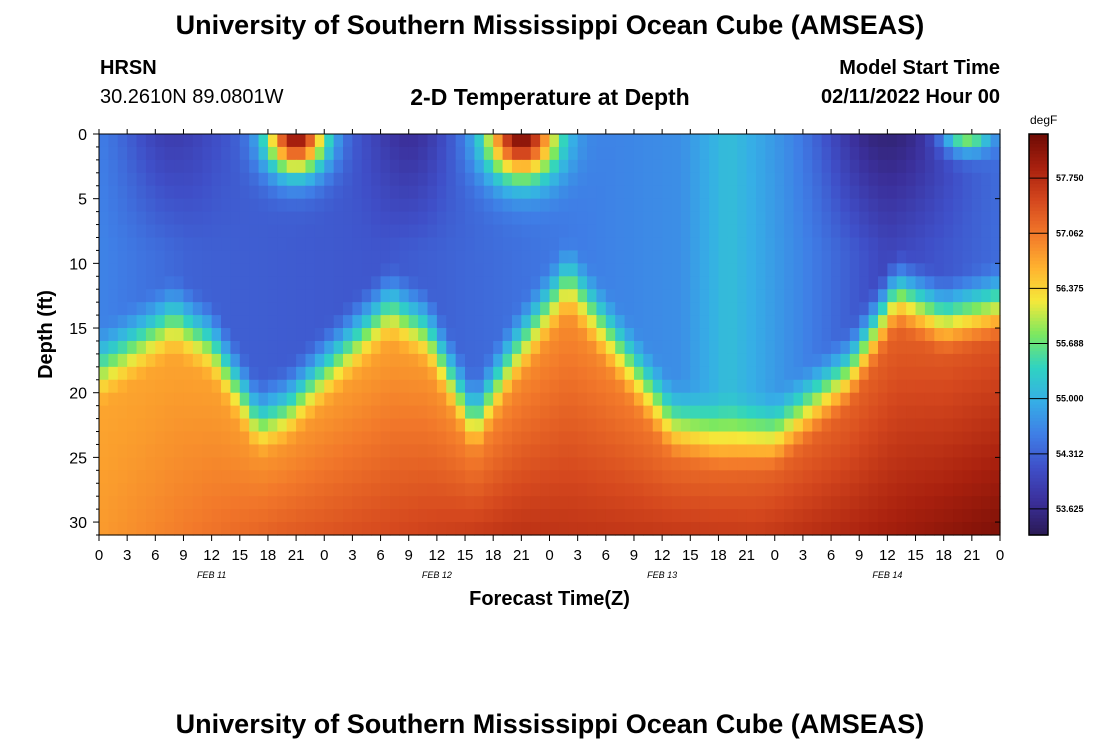 This screenshot has height=750, width=1100. What do you see at coordinates (690, 555) in the screenshot?
I see `x-tick-label: 15` at bounding box center [690, 555].